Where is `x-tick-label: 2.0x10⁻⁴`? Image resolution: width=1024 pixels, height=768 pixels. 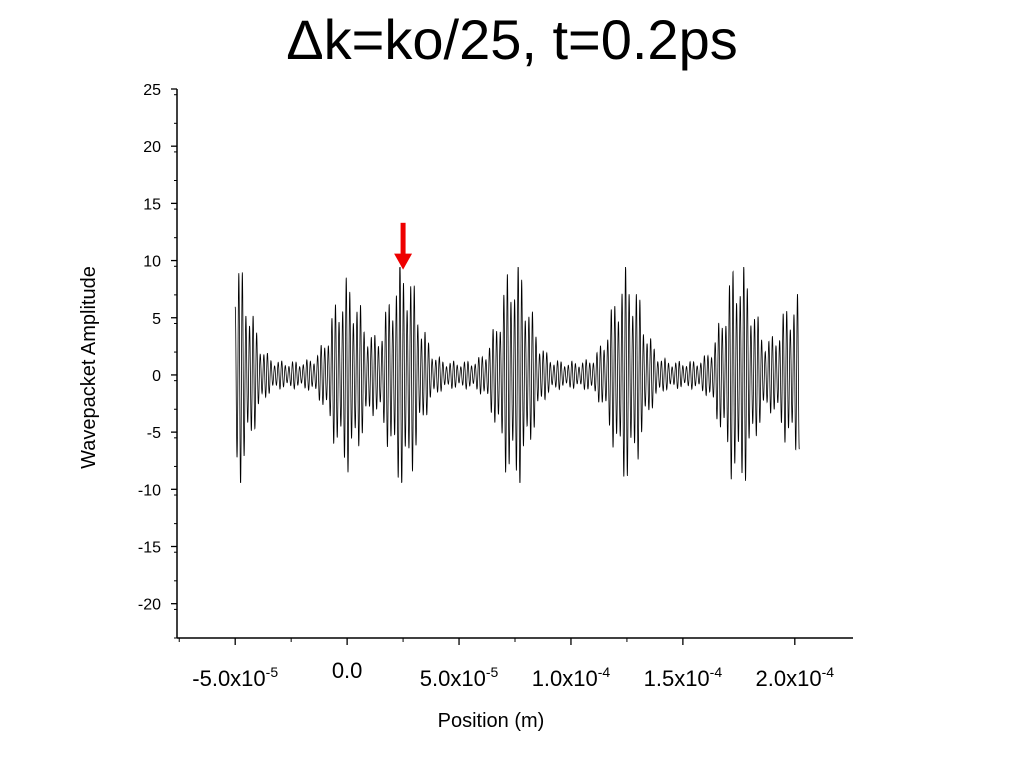
x-tick-label: 2.0x10⁻⁴ is located at coordinates (795, 677).